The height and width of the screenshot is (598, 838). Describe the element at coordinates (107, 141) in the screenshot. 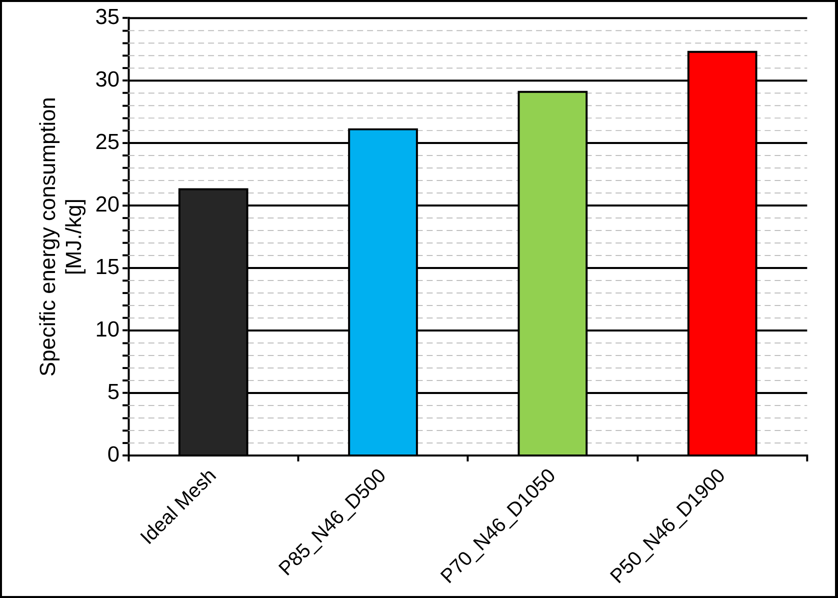

I see `y-tick-label: 25` at that location.